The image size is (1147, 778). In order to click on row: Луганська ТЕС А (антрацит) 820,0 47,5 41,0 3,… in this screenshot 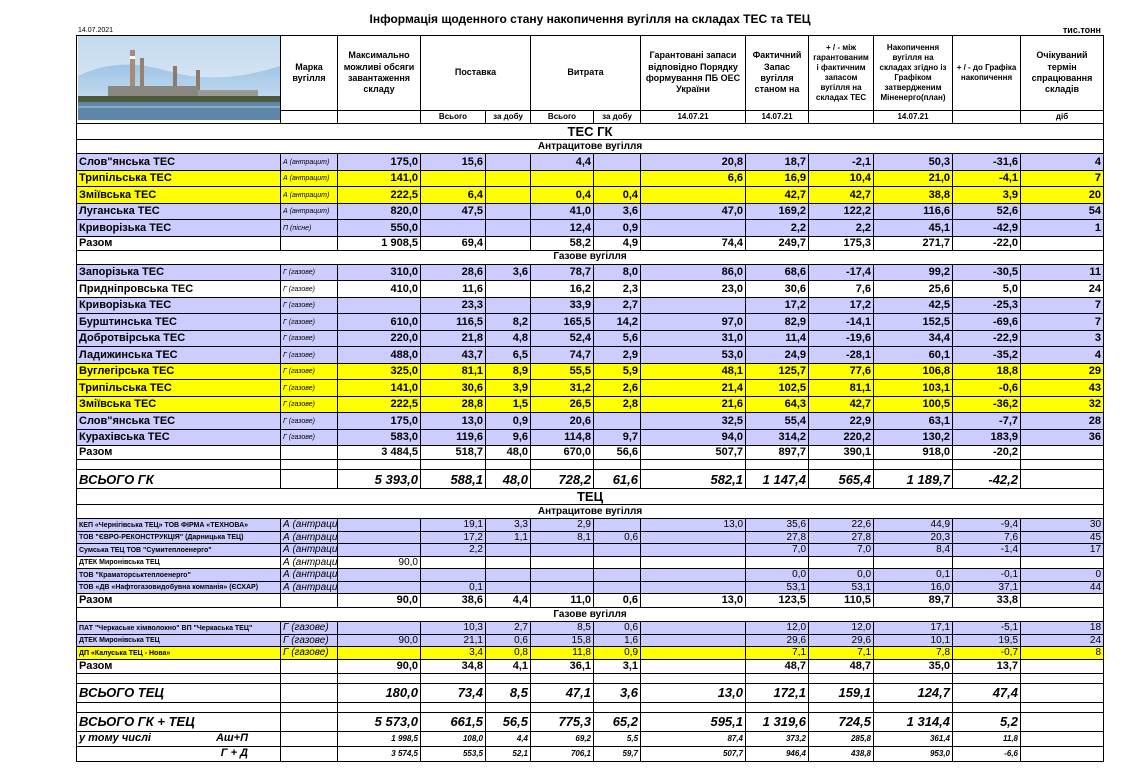, I will do `click(590, 211)`.